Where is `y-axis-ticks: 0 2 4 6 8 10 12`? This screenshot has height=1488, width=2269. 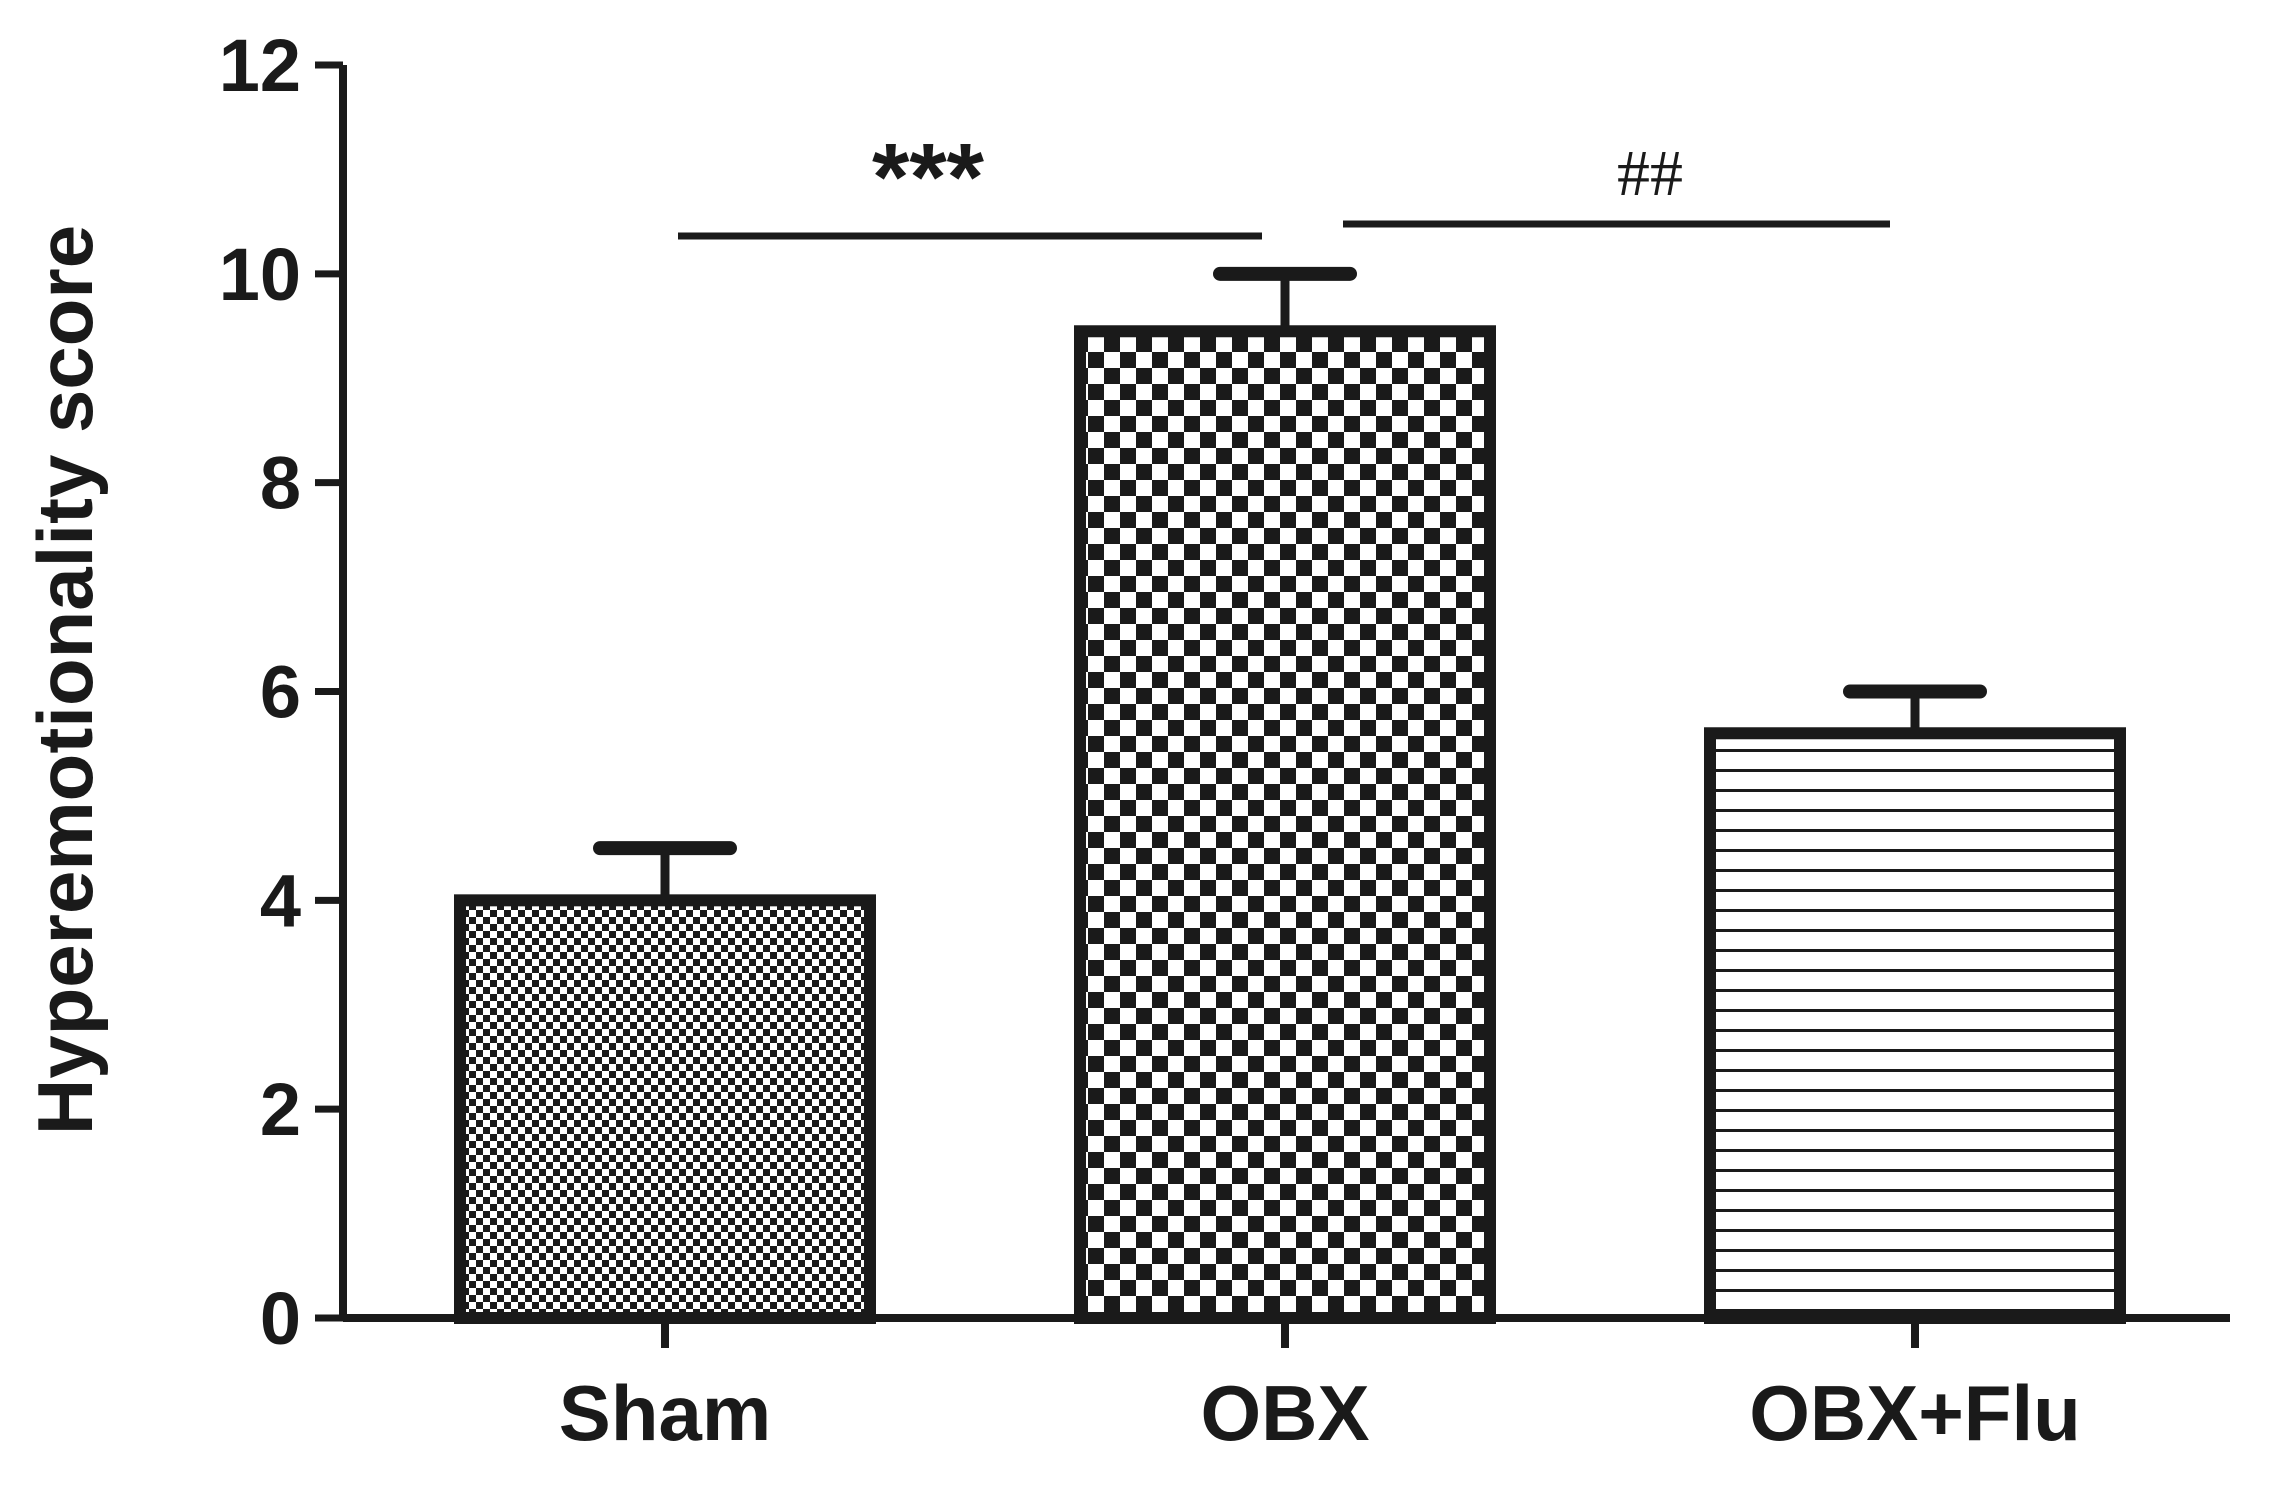
y-axis-ticks: 0 2 4 6 8 10 12 is located at coordinates (281, 692).